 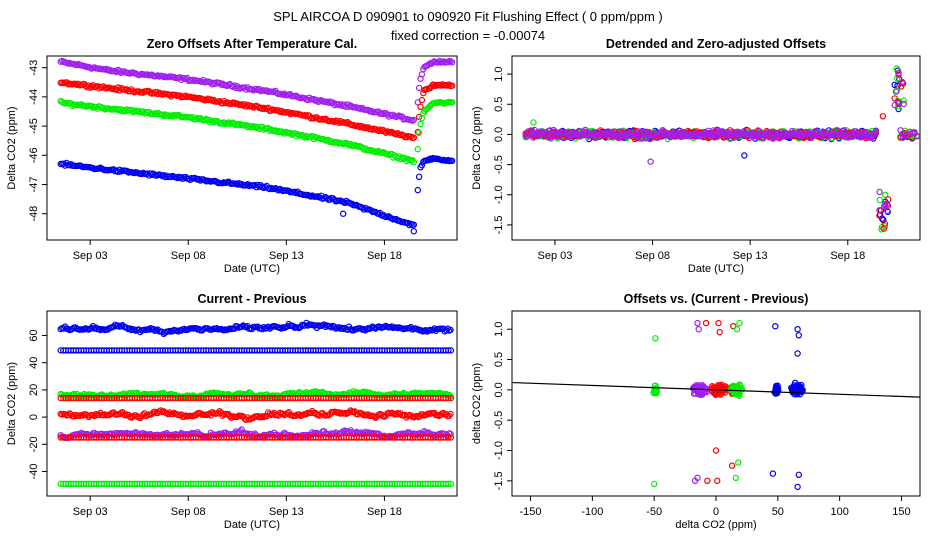 What do you see at coordinates (654, 512) in the screenshot?
I see `x-tick-label: -50` at bounding box center [654, 512].